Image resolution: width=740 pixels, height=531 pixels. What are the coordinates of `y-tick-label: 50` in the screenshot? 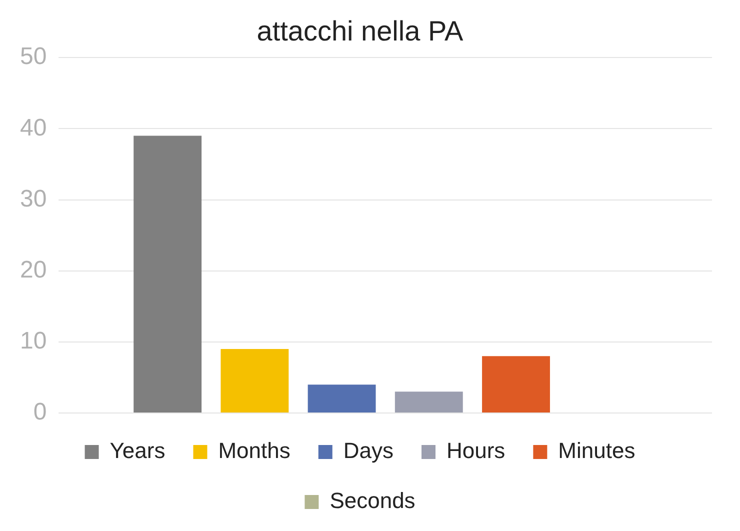 It's located at (33, 56).